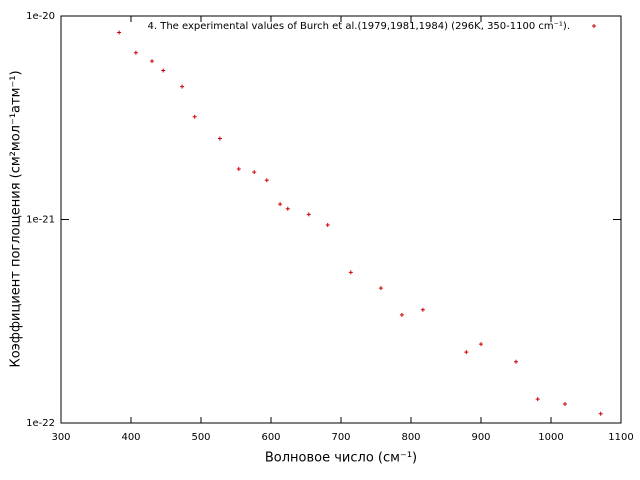  I want to click on y-tick-label: 1e-20, so click(40, 16).